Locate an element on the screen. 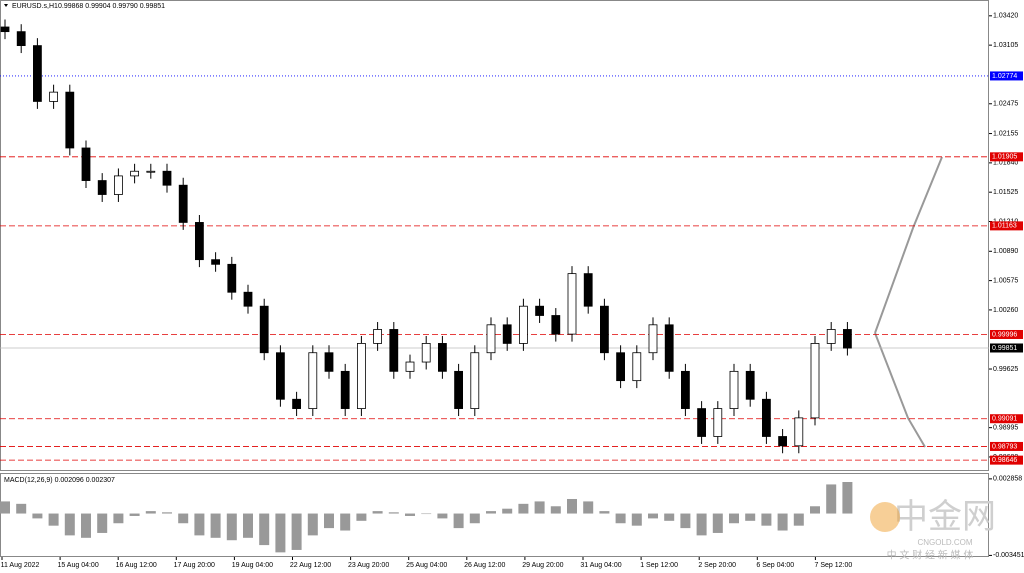 The width and height of the screenshot is (1024, 573). x-tick-label: 19 Aug 04:00 is located at coordinates (252, 565).